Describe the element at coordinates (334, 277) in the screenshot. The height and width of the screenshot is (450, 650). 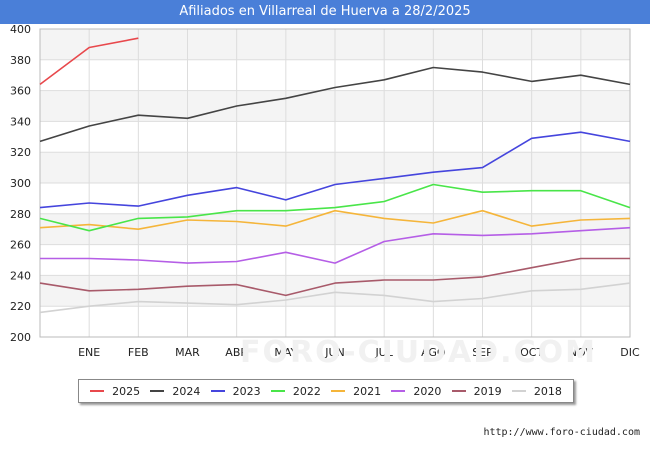
I see `series-line-2019` at that location.